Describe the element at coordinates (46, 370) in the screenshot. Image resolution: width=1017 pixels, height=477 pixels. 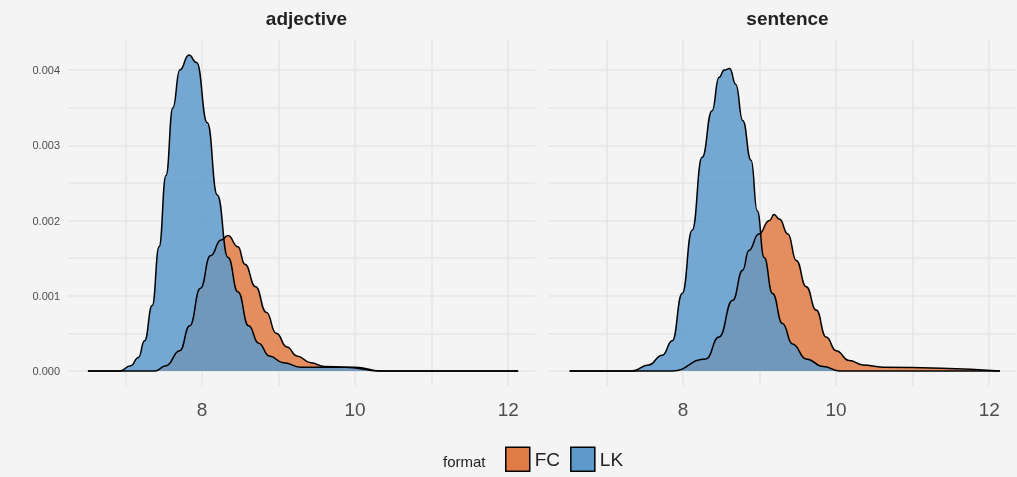
I see `y-tick-label: 0.000` at that location.